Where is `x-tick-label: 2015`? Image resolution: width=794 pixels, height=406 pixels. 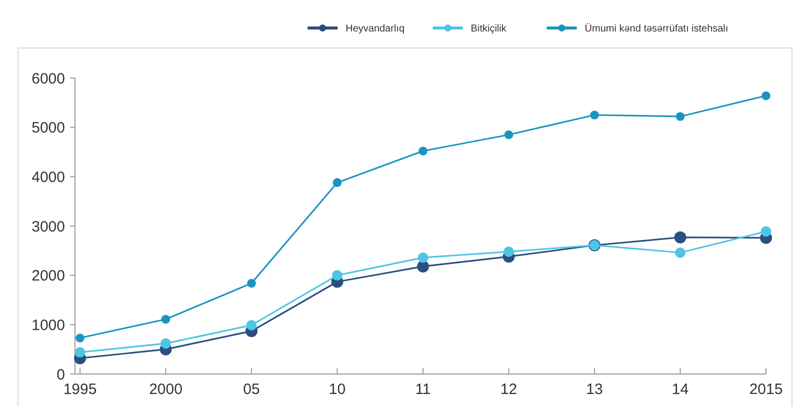
x-tick-label: 2015 is located at coordinates (766, 389).